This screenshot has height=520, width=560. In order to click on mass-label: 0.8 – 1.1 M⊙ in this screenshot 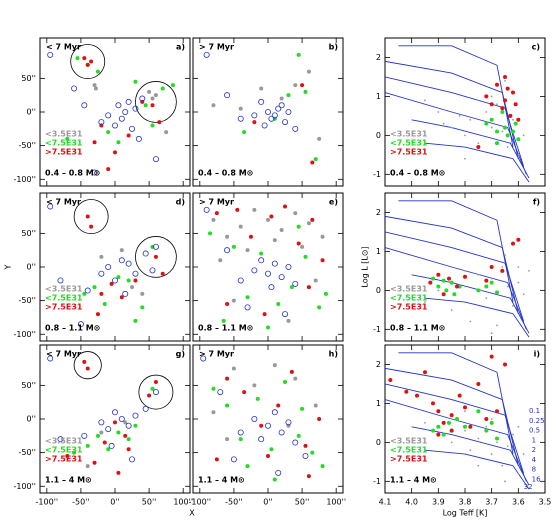, I will do `click(417, 328)`.